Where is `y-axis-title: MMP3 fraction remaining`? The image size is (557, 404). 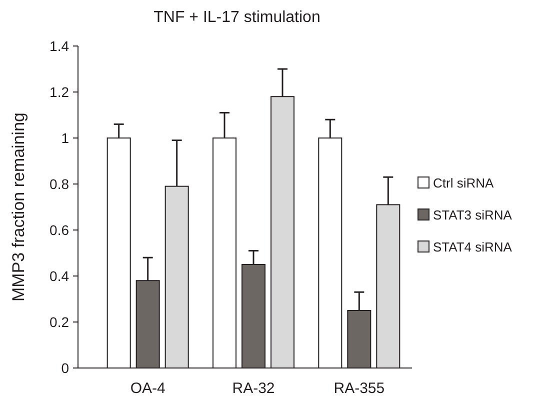 y-axis-title: MMP3 fraction remaining is located at coordinates (18, 207).